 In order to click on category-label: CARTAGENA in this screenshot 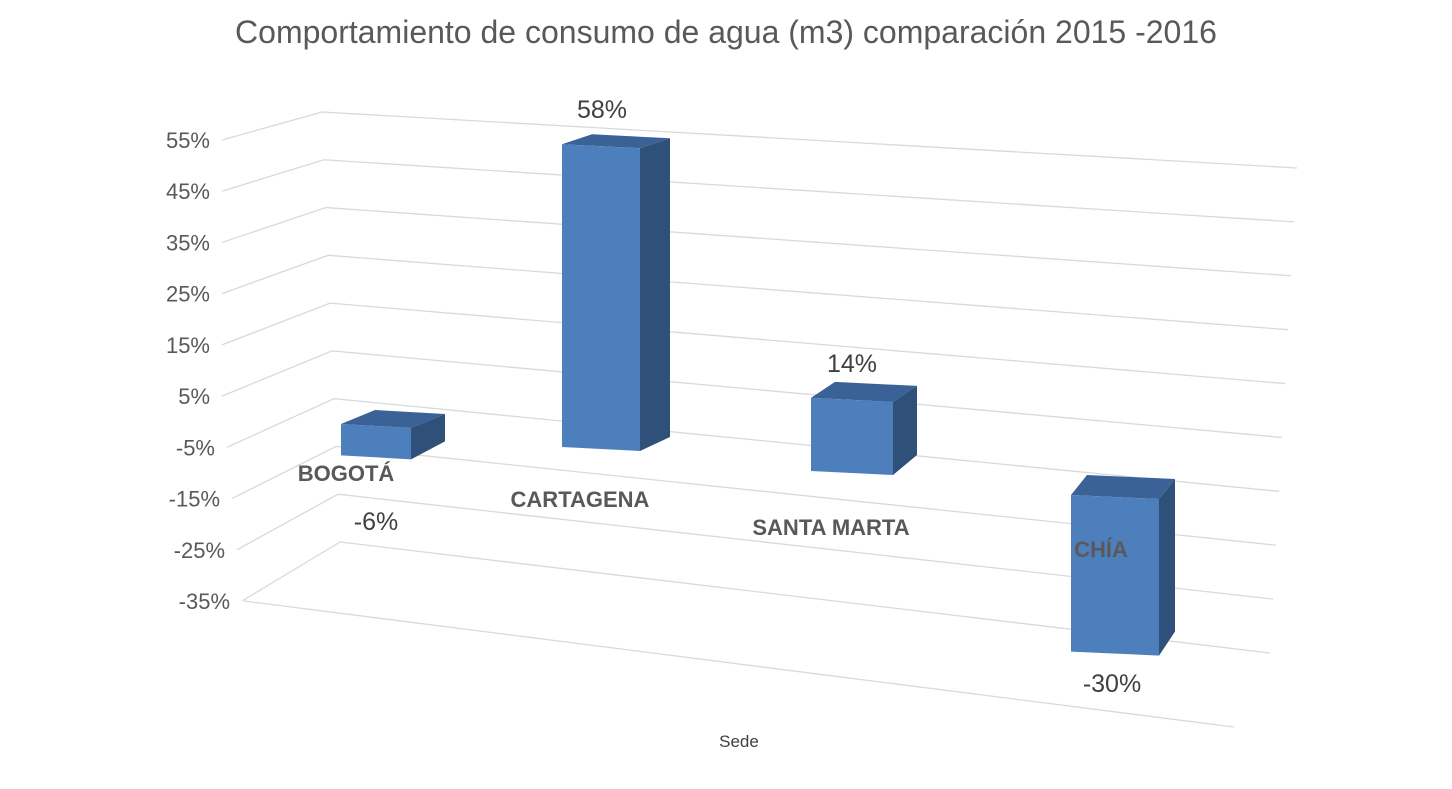, I will do `click(580, 499)`.